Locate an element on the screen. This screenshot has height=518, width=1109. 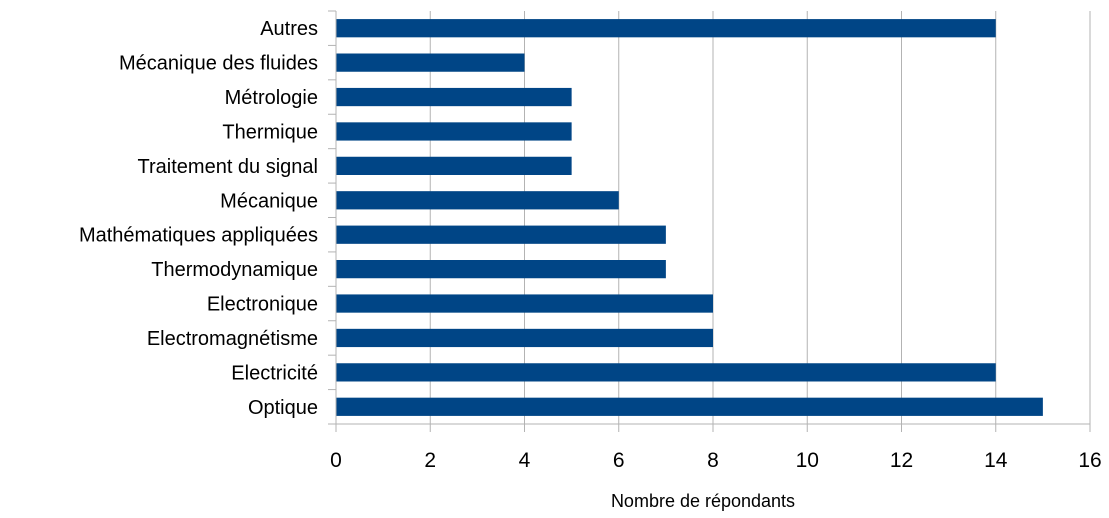
category-label: Autres is located at coordinates (289, 29).